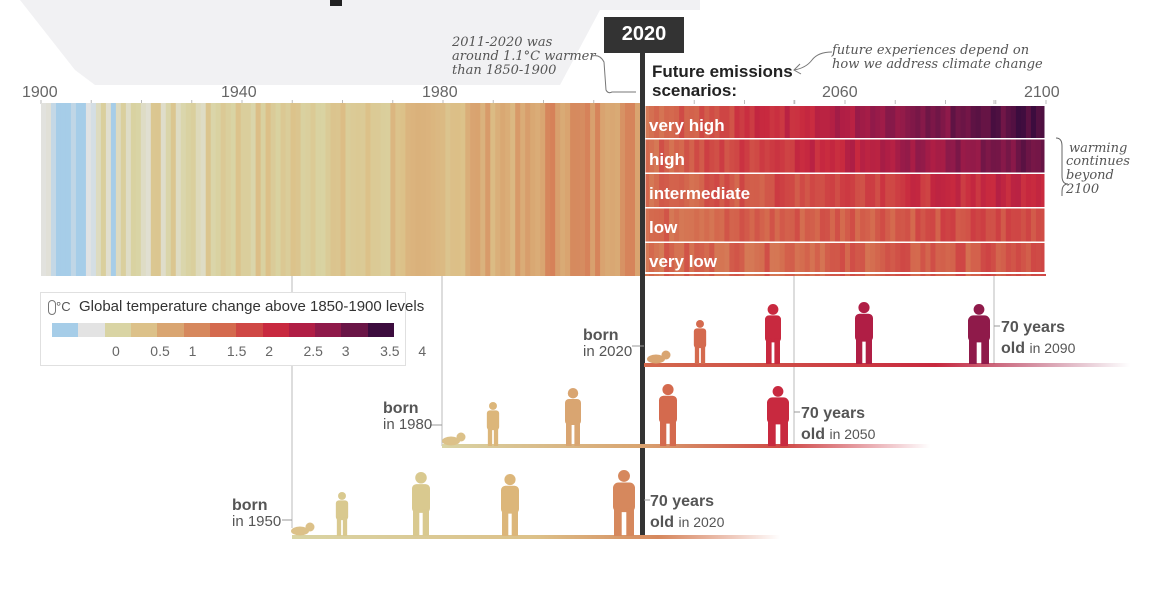 Image resolution: width=1174 pixels, height=608 pixels. What do you see at coordinates (524, 56) in the screenshot?
I see `annotation-observed-line2: around 1.1°C warmer` at bounding box center [524, 56].